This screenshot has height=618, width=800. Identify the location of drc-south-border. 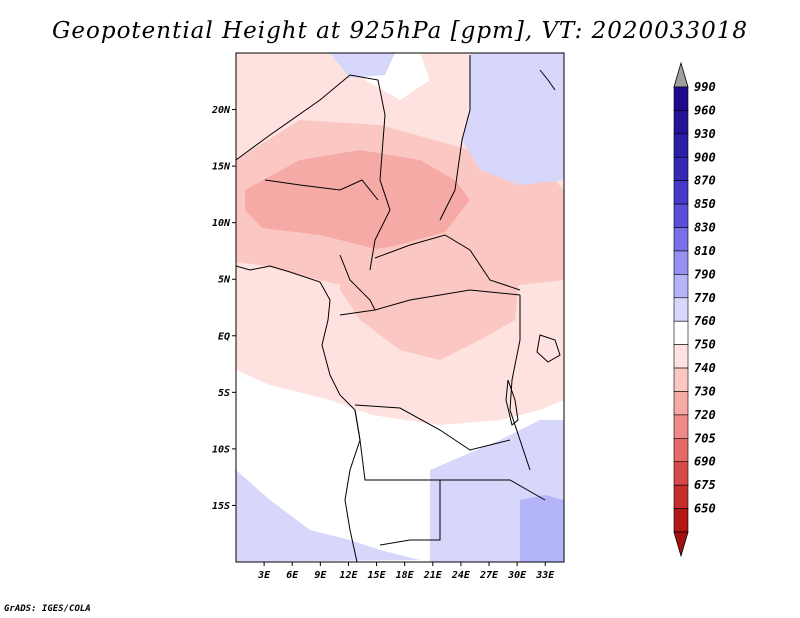
(432, 427).